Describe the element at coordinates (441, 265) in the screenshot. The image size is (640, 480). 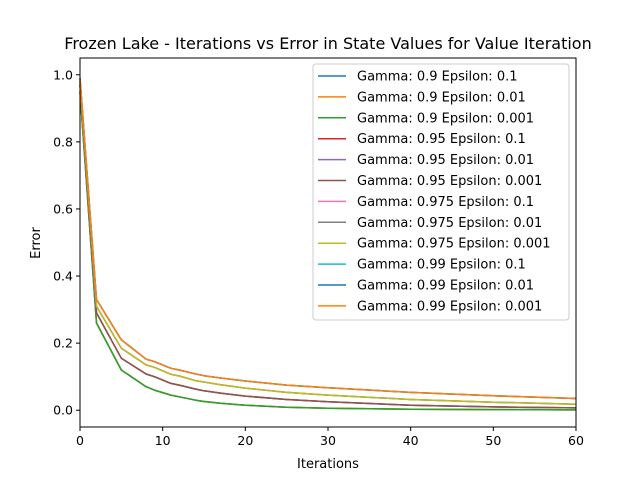
I see `legend-label: Gamma: 0.99 Epsilon: 0.1` at that location.